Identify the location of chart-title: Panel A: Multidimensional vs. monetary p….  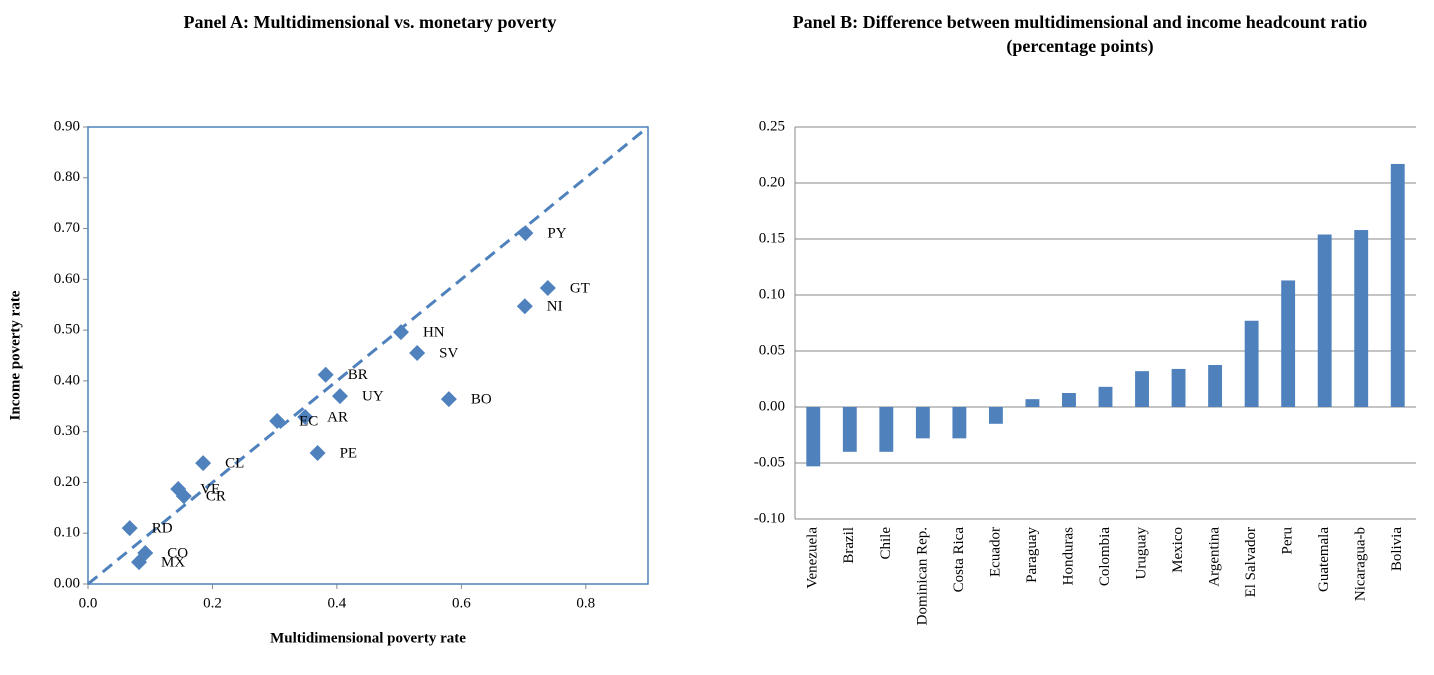
(370, 22).